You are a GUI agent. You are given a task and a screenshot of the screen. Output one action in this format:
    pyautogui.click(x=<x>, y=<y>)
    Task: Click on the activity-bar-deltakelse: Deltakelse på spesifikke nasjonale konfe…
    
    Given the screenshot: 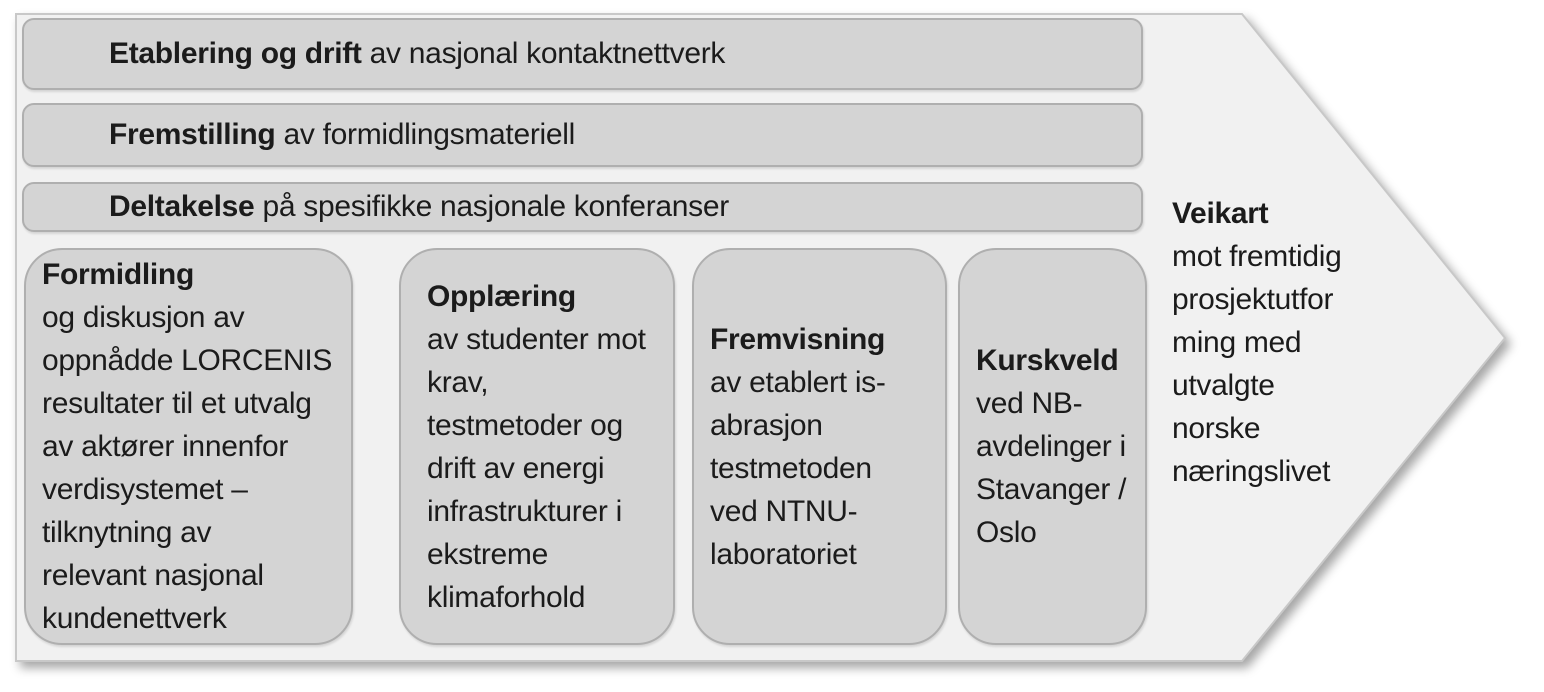 What is the action you would take?
    pyautogui.click(x=582, y=207)
    